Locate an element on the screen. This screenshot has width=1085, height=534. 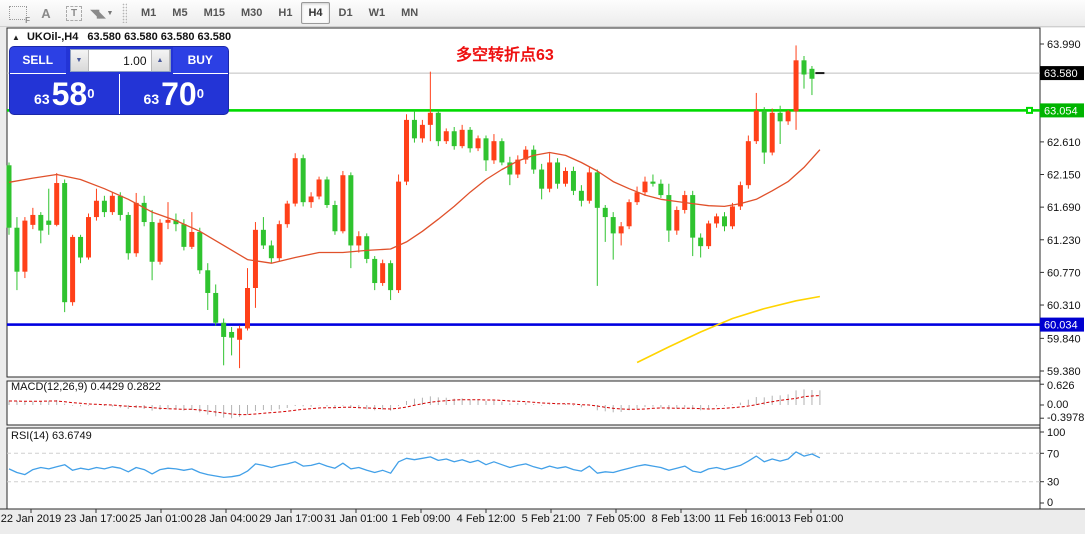
volume-field: 1.00 is located at coordinates (135, 60).